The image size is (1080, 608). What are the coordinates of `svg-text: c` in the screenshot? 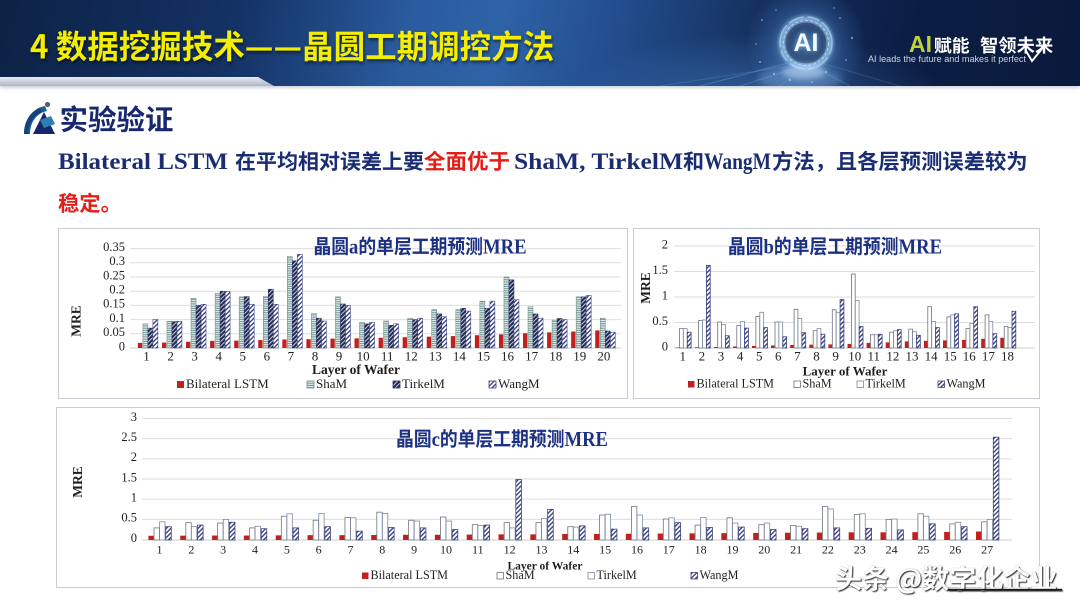 It's located at (436, 439).